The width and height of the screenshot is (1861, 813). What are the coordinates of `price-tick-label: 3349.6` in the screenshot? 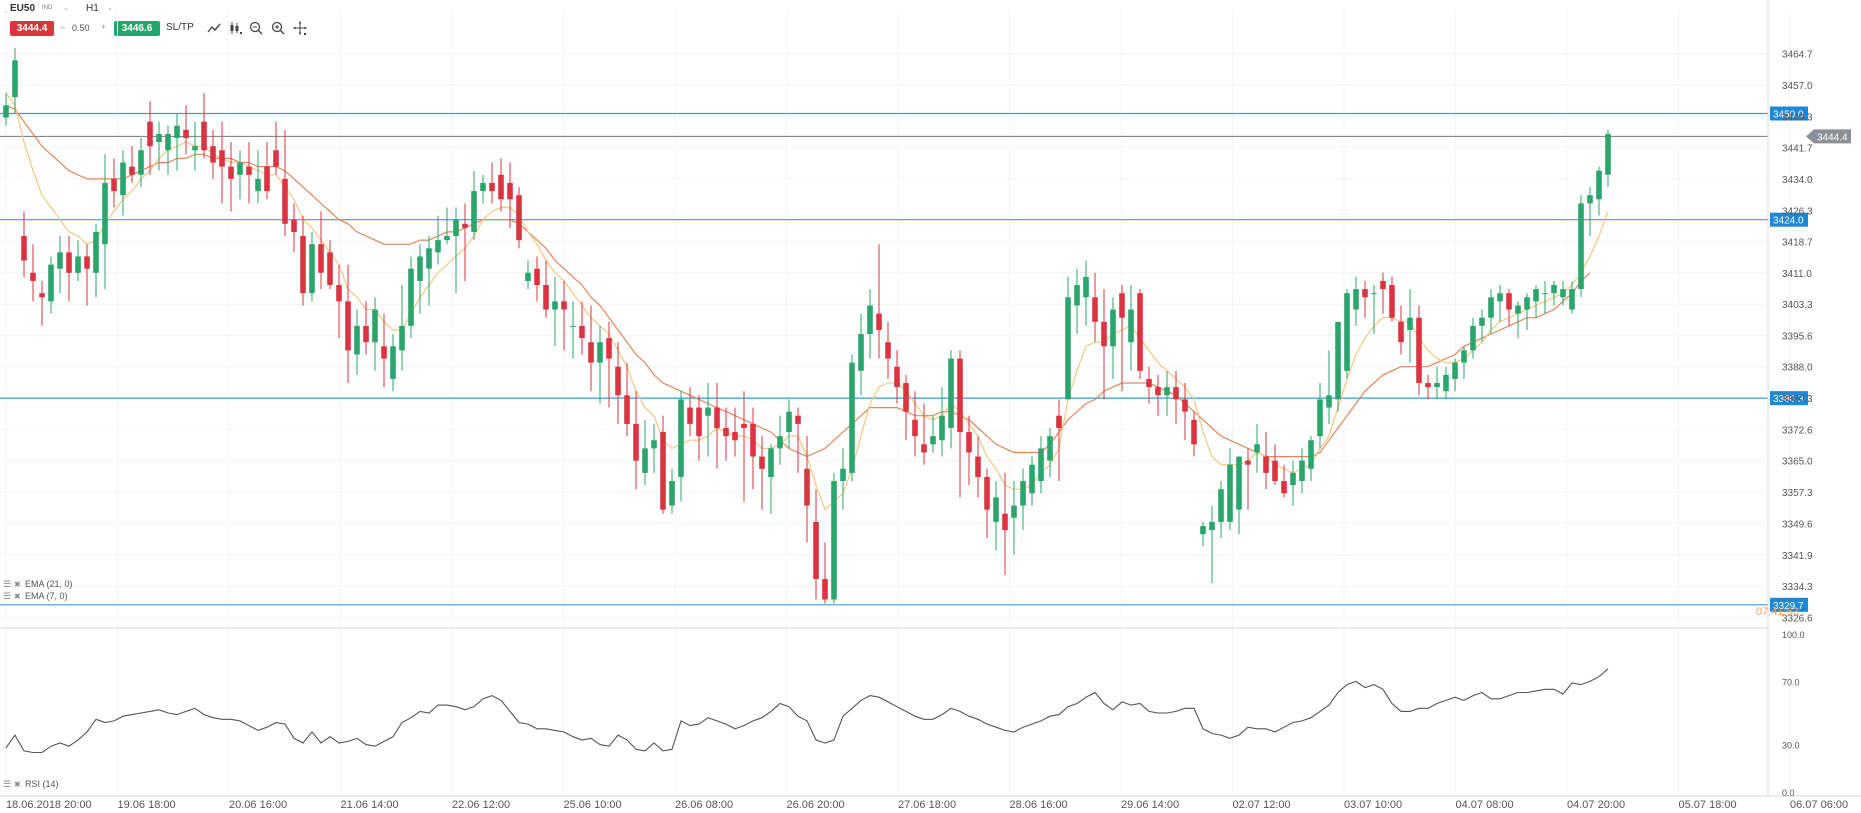 It's located at (1797, 525).